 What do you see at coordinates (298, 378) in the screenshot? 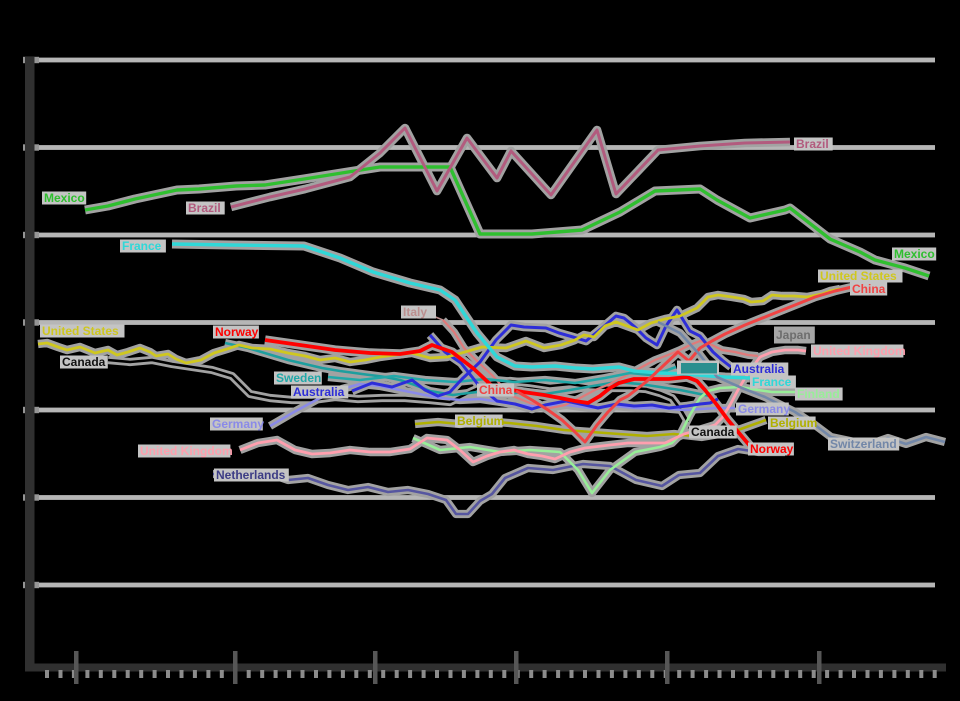
I see `svg-text: Sweden` at bounding box center [298, 378].